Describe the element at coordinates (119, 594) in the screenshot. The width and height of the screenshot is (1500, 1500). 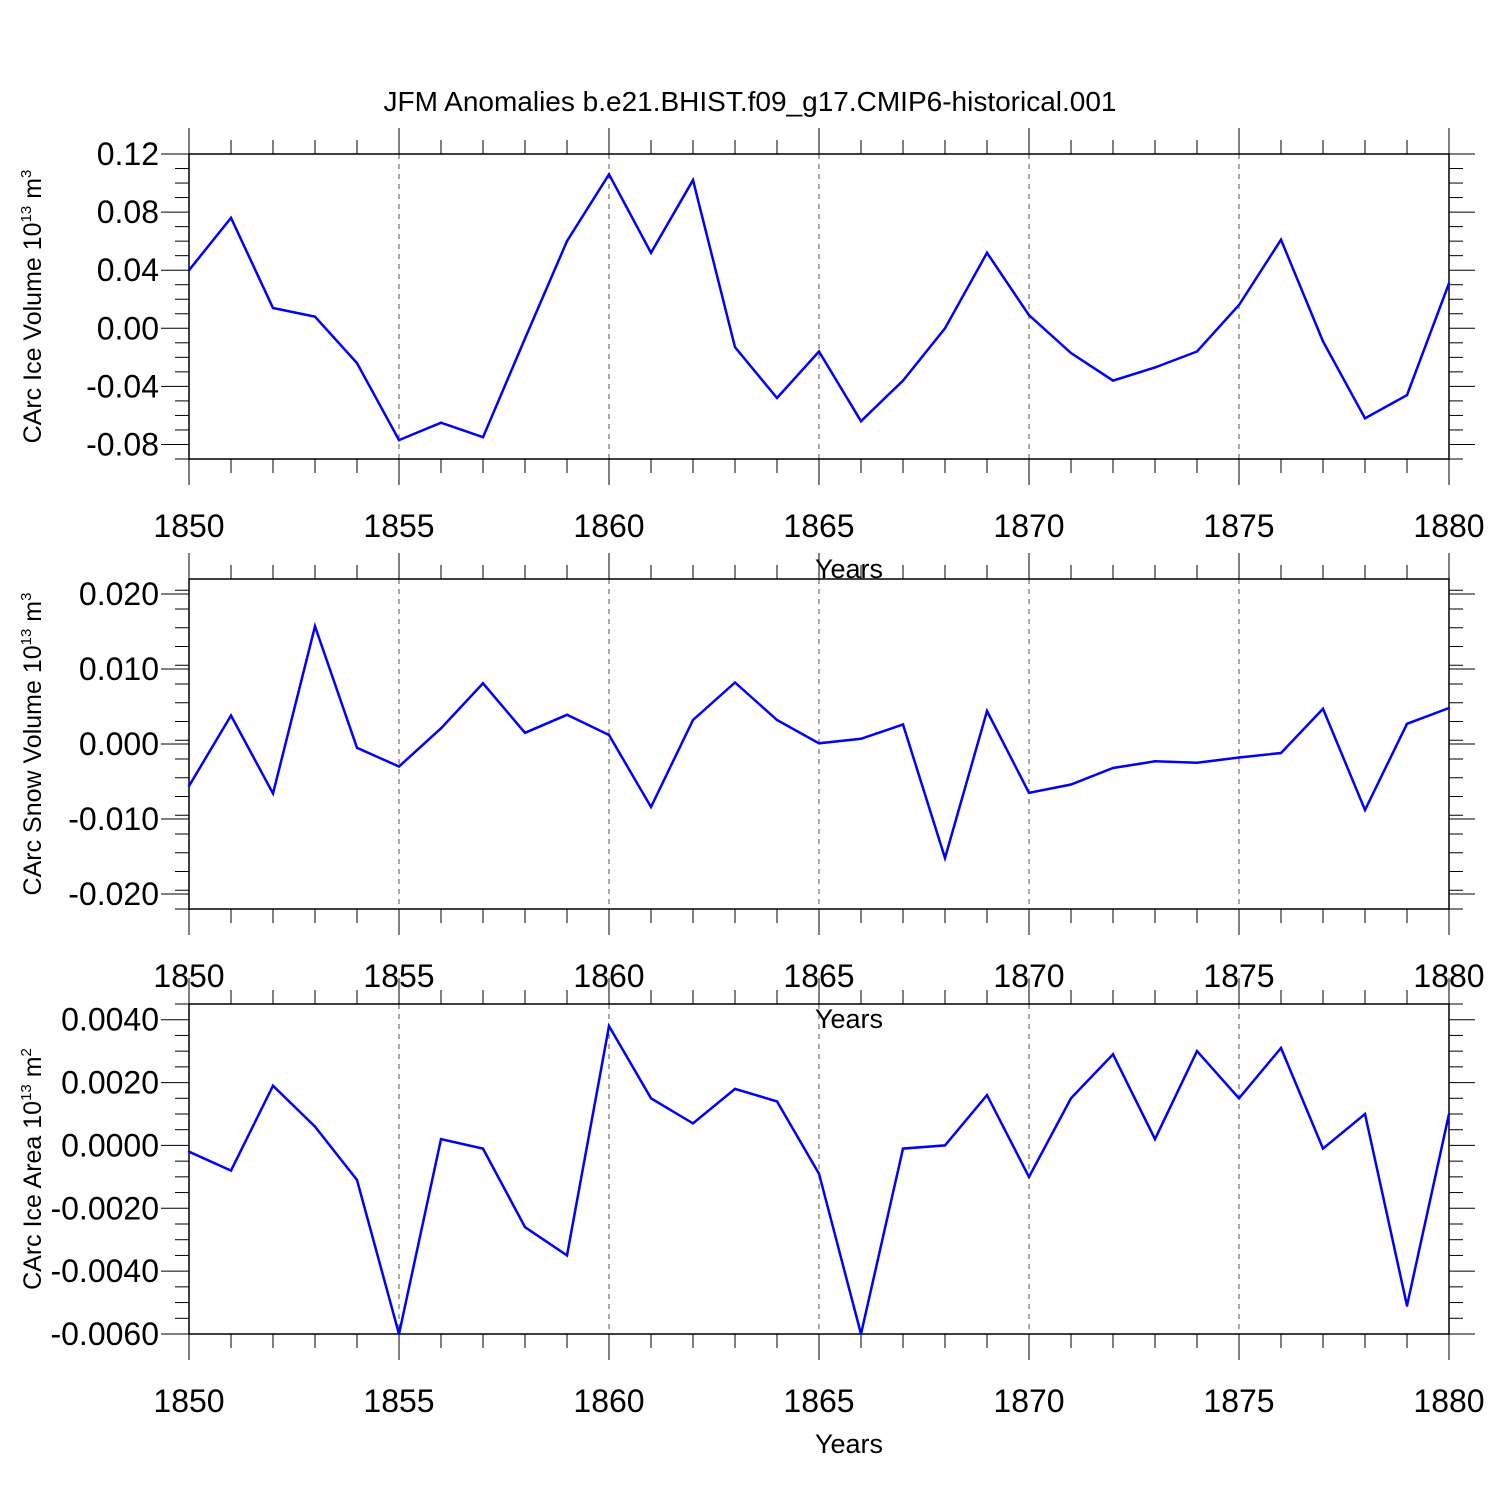
I see `y-tick-label: 0.020` at that location.